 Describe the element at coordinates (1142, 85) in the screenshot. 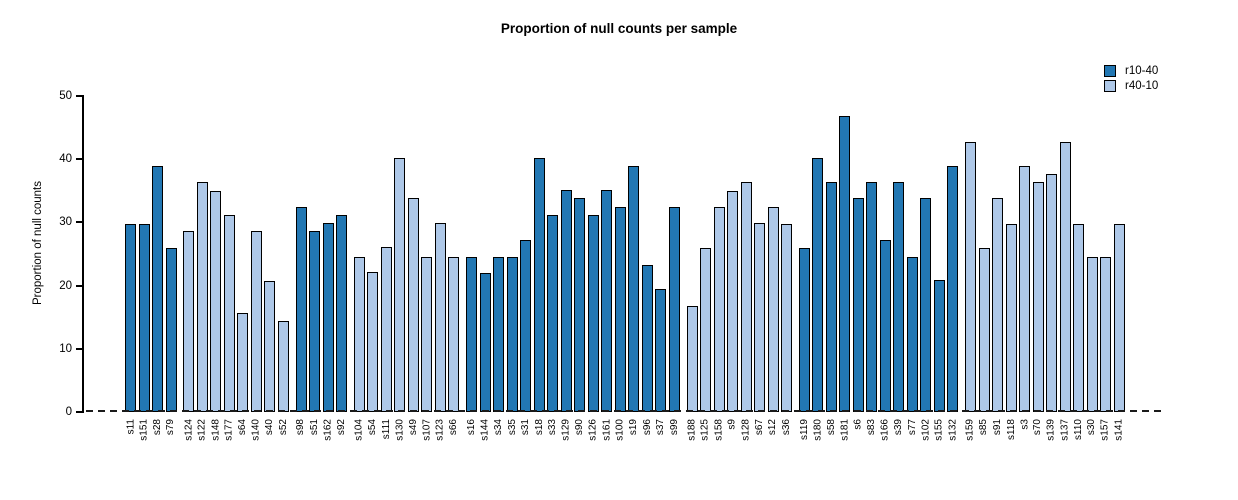

I see `legend-label-r40-10: r40-10` at that location.